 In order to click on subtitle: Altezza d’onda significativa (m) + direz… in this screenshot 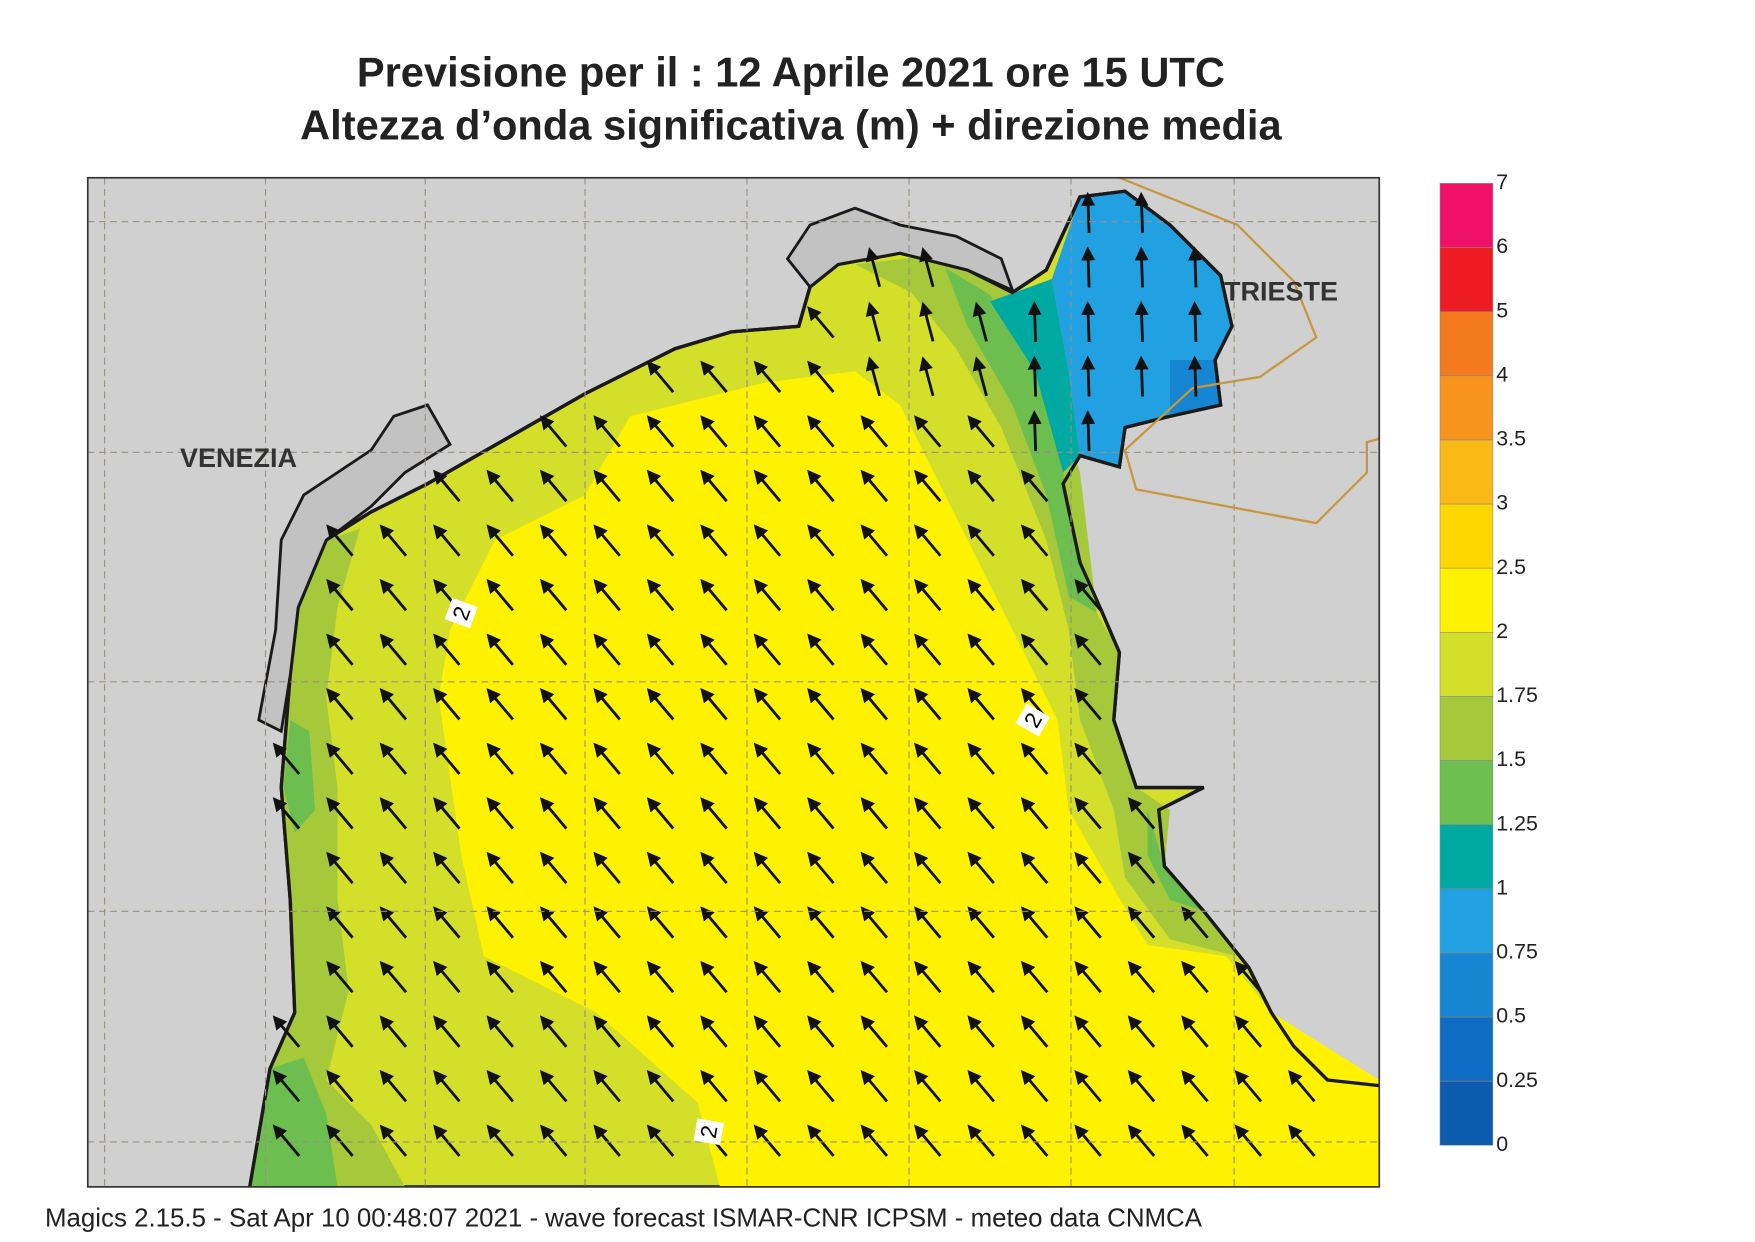, I will do `click(791, 125)`.